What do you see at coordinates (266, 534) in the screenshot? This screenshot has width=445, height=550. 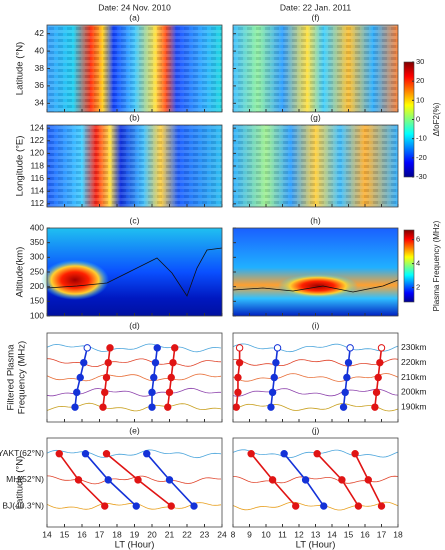 I see `x-tick-label: 10` at bounding box center [266, 534].